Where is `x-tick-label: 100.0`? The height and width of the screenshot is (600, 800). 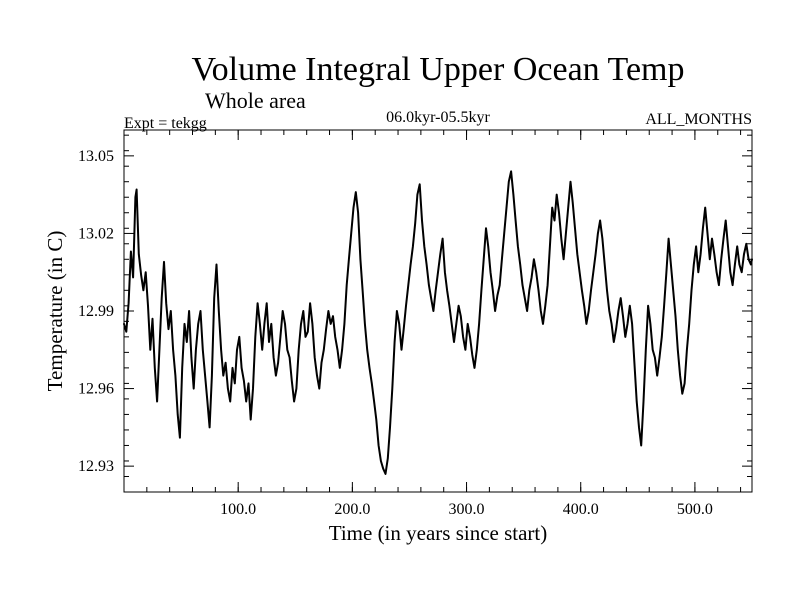
x-tick-label: 100.0 is located at coordinates (238, 509).